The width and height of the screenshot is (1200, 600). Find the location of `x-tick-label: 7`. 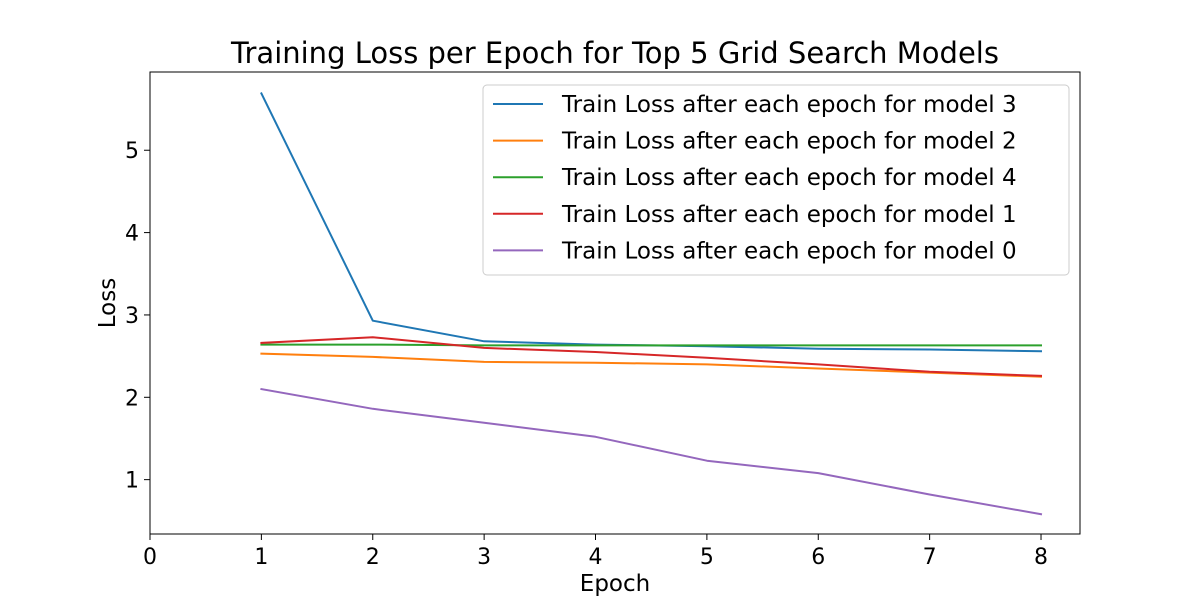

x-tick-label: 7 is located at coordinates (930, 557).